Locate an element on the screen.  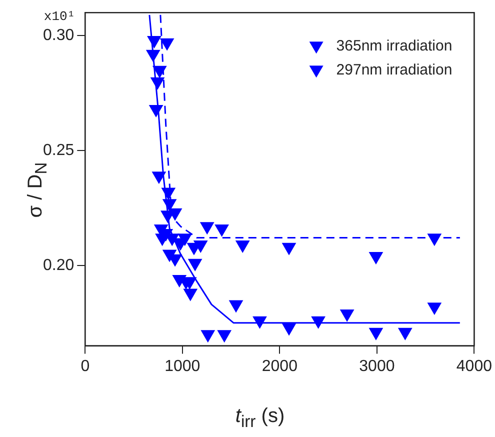
legend-label: 297nm irradiation is located at coordinates (394, 70).